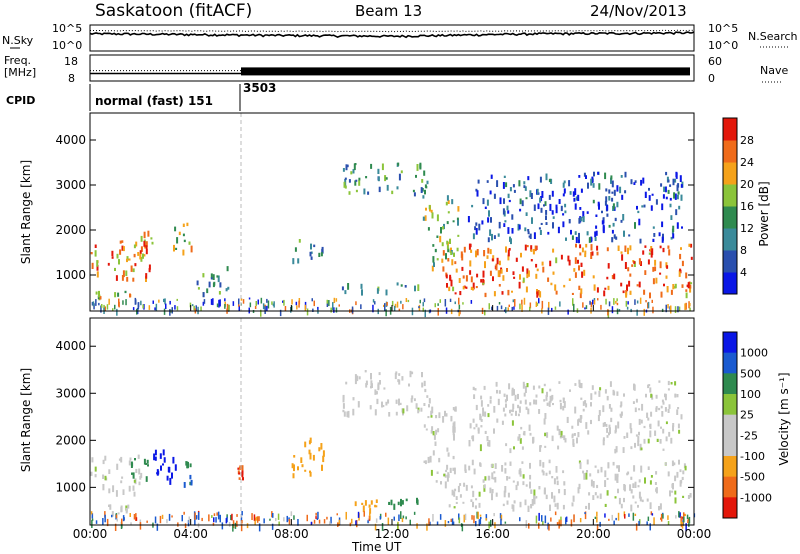  What do you see at coordinates (747, 228) in the screenshot?
I see `power-colorbar-tick: 12` at bounding box center [747, 228].